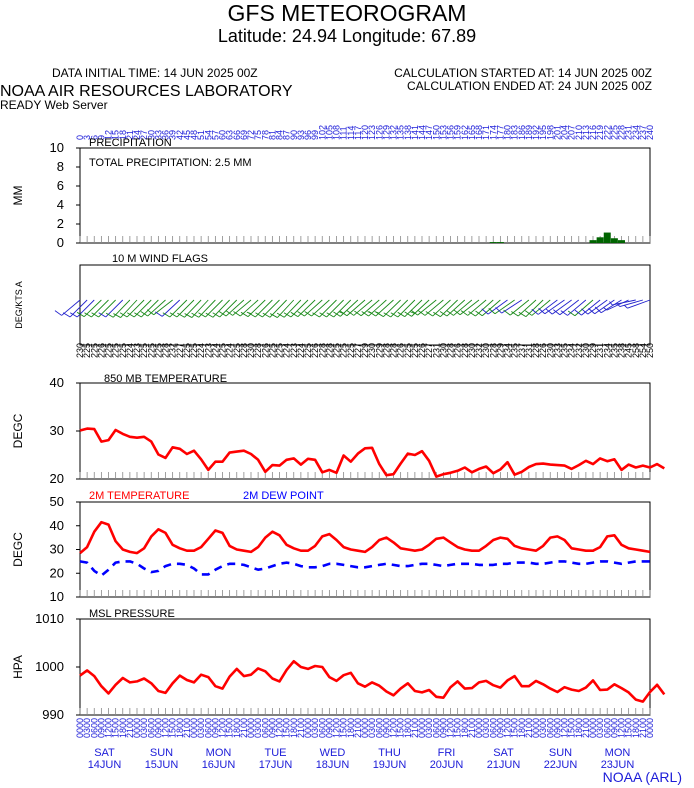 The width and height of the screenshot is (694, 788). I want to click on top-hour-label: 147, so click(429, 132).